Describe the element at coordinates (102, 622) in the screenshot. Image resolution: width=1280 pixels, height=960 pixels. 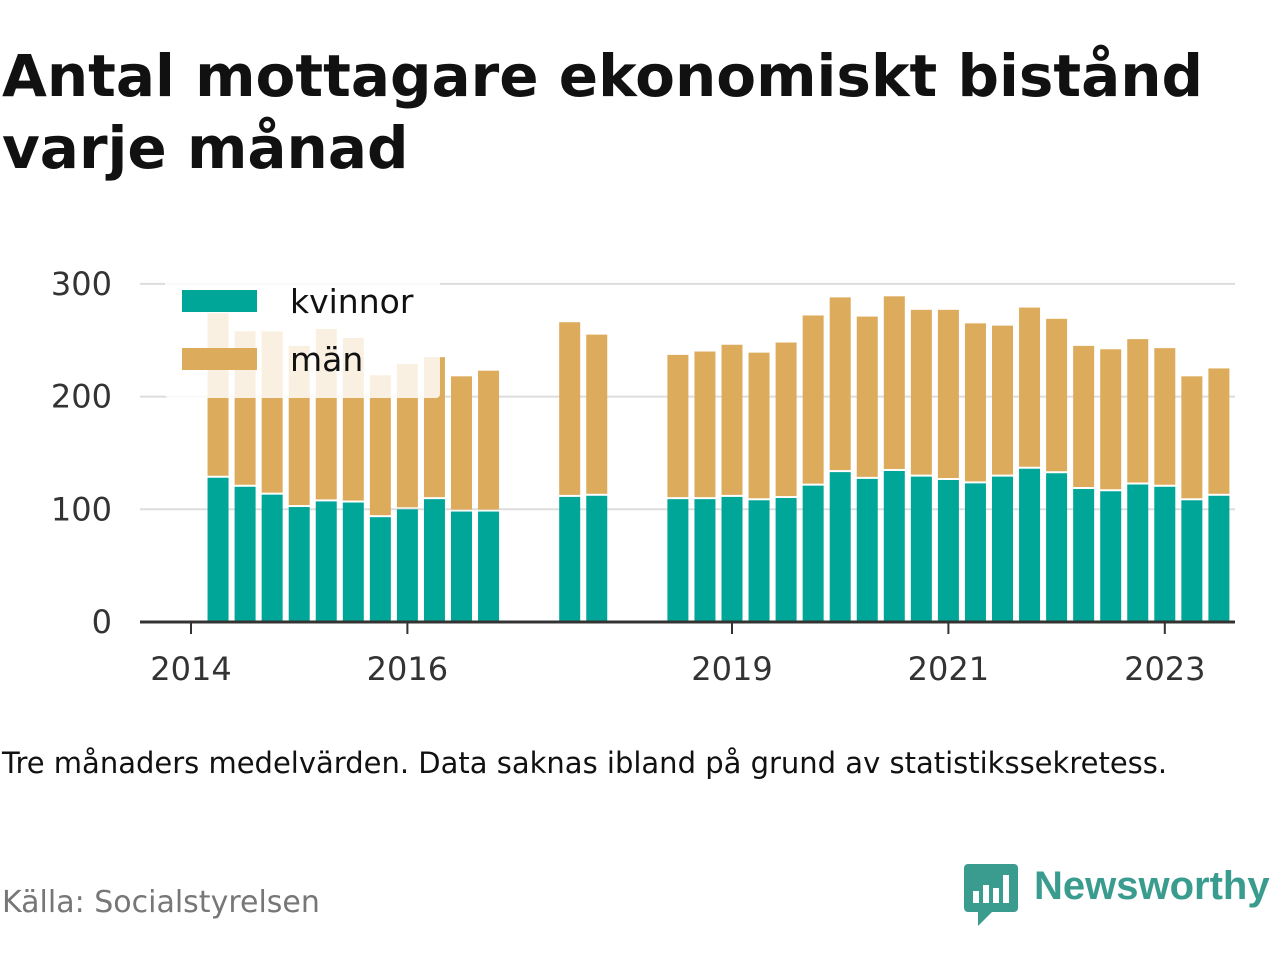
I see `y-tick-label: 0` at that location.